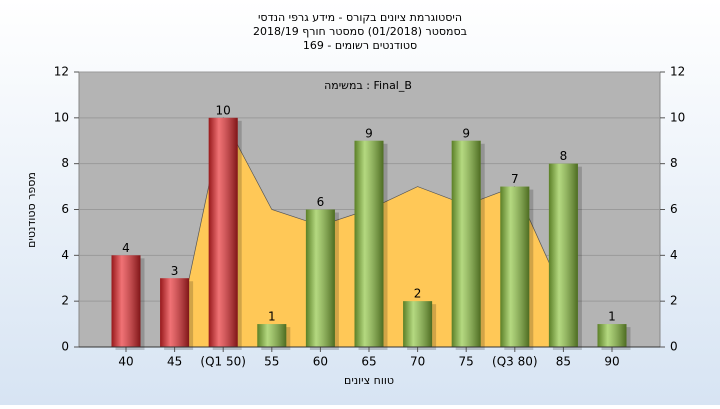 Image resolution: width=720 pixels, height=409 pixels. I want to click on chart-title: היסטוגרמת ציונים בקורס - מידע גרפי הנדסי, so click(360, 17).